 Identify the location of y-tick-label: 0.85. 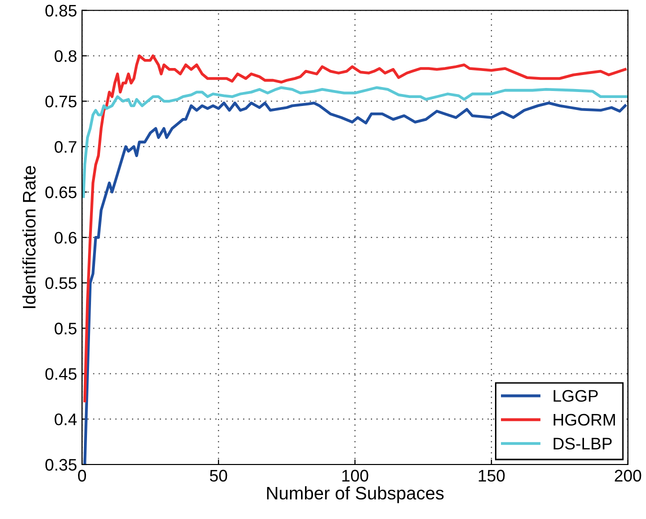
(60, 10).